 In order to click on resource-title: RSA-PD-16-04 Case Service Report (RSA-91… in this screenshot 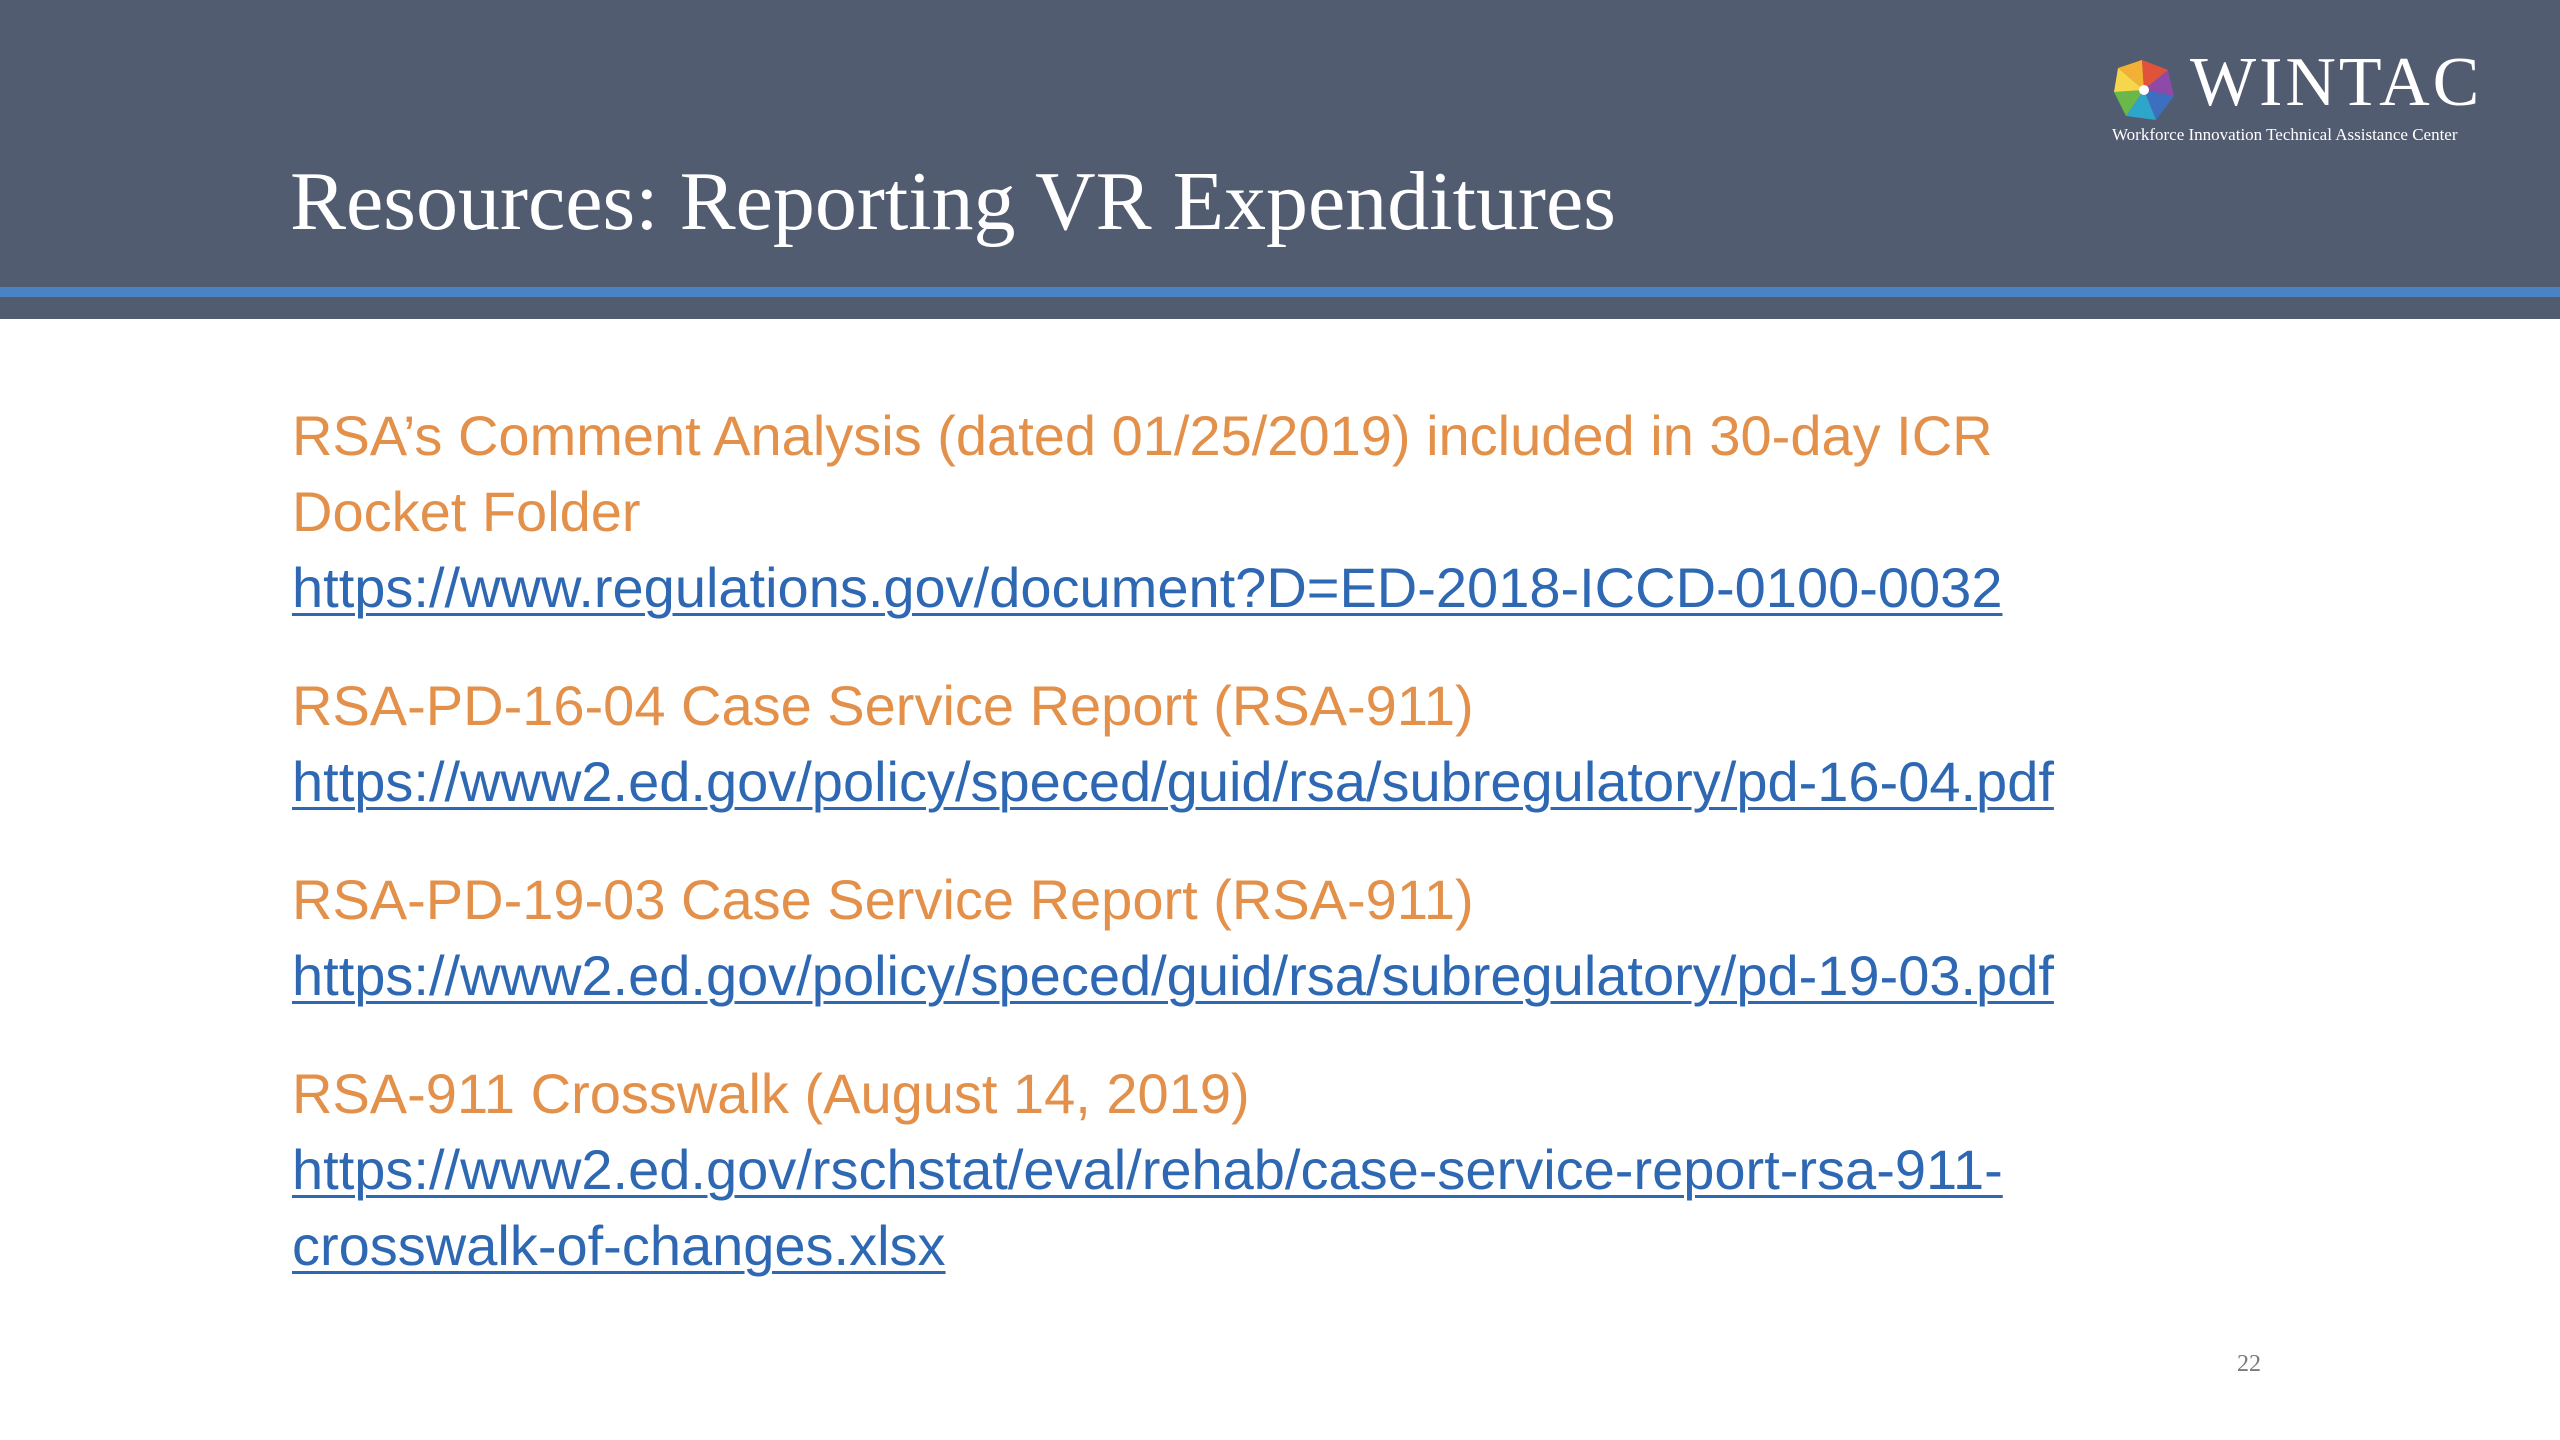, I will do `click(883, 705)`.